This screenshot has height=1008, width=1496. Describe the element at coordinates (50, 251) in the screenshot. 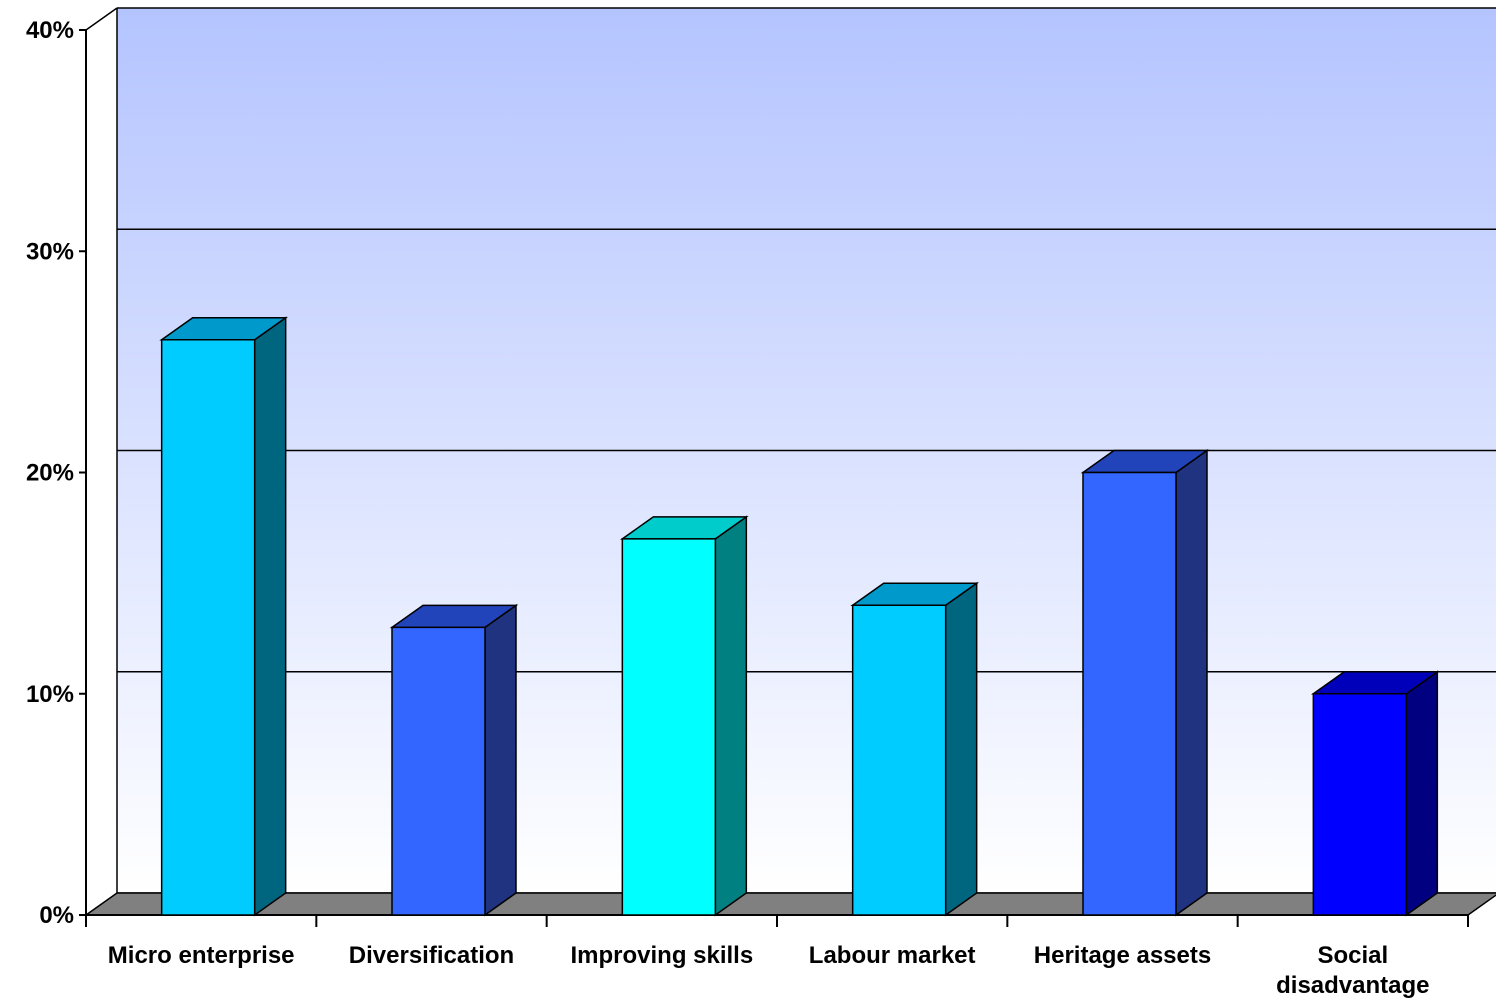

I see `y-tick-label: 30%` at that location.